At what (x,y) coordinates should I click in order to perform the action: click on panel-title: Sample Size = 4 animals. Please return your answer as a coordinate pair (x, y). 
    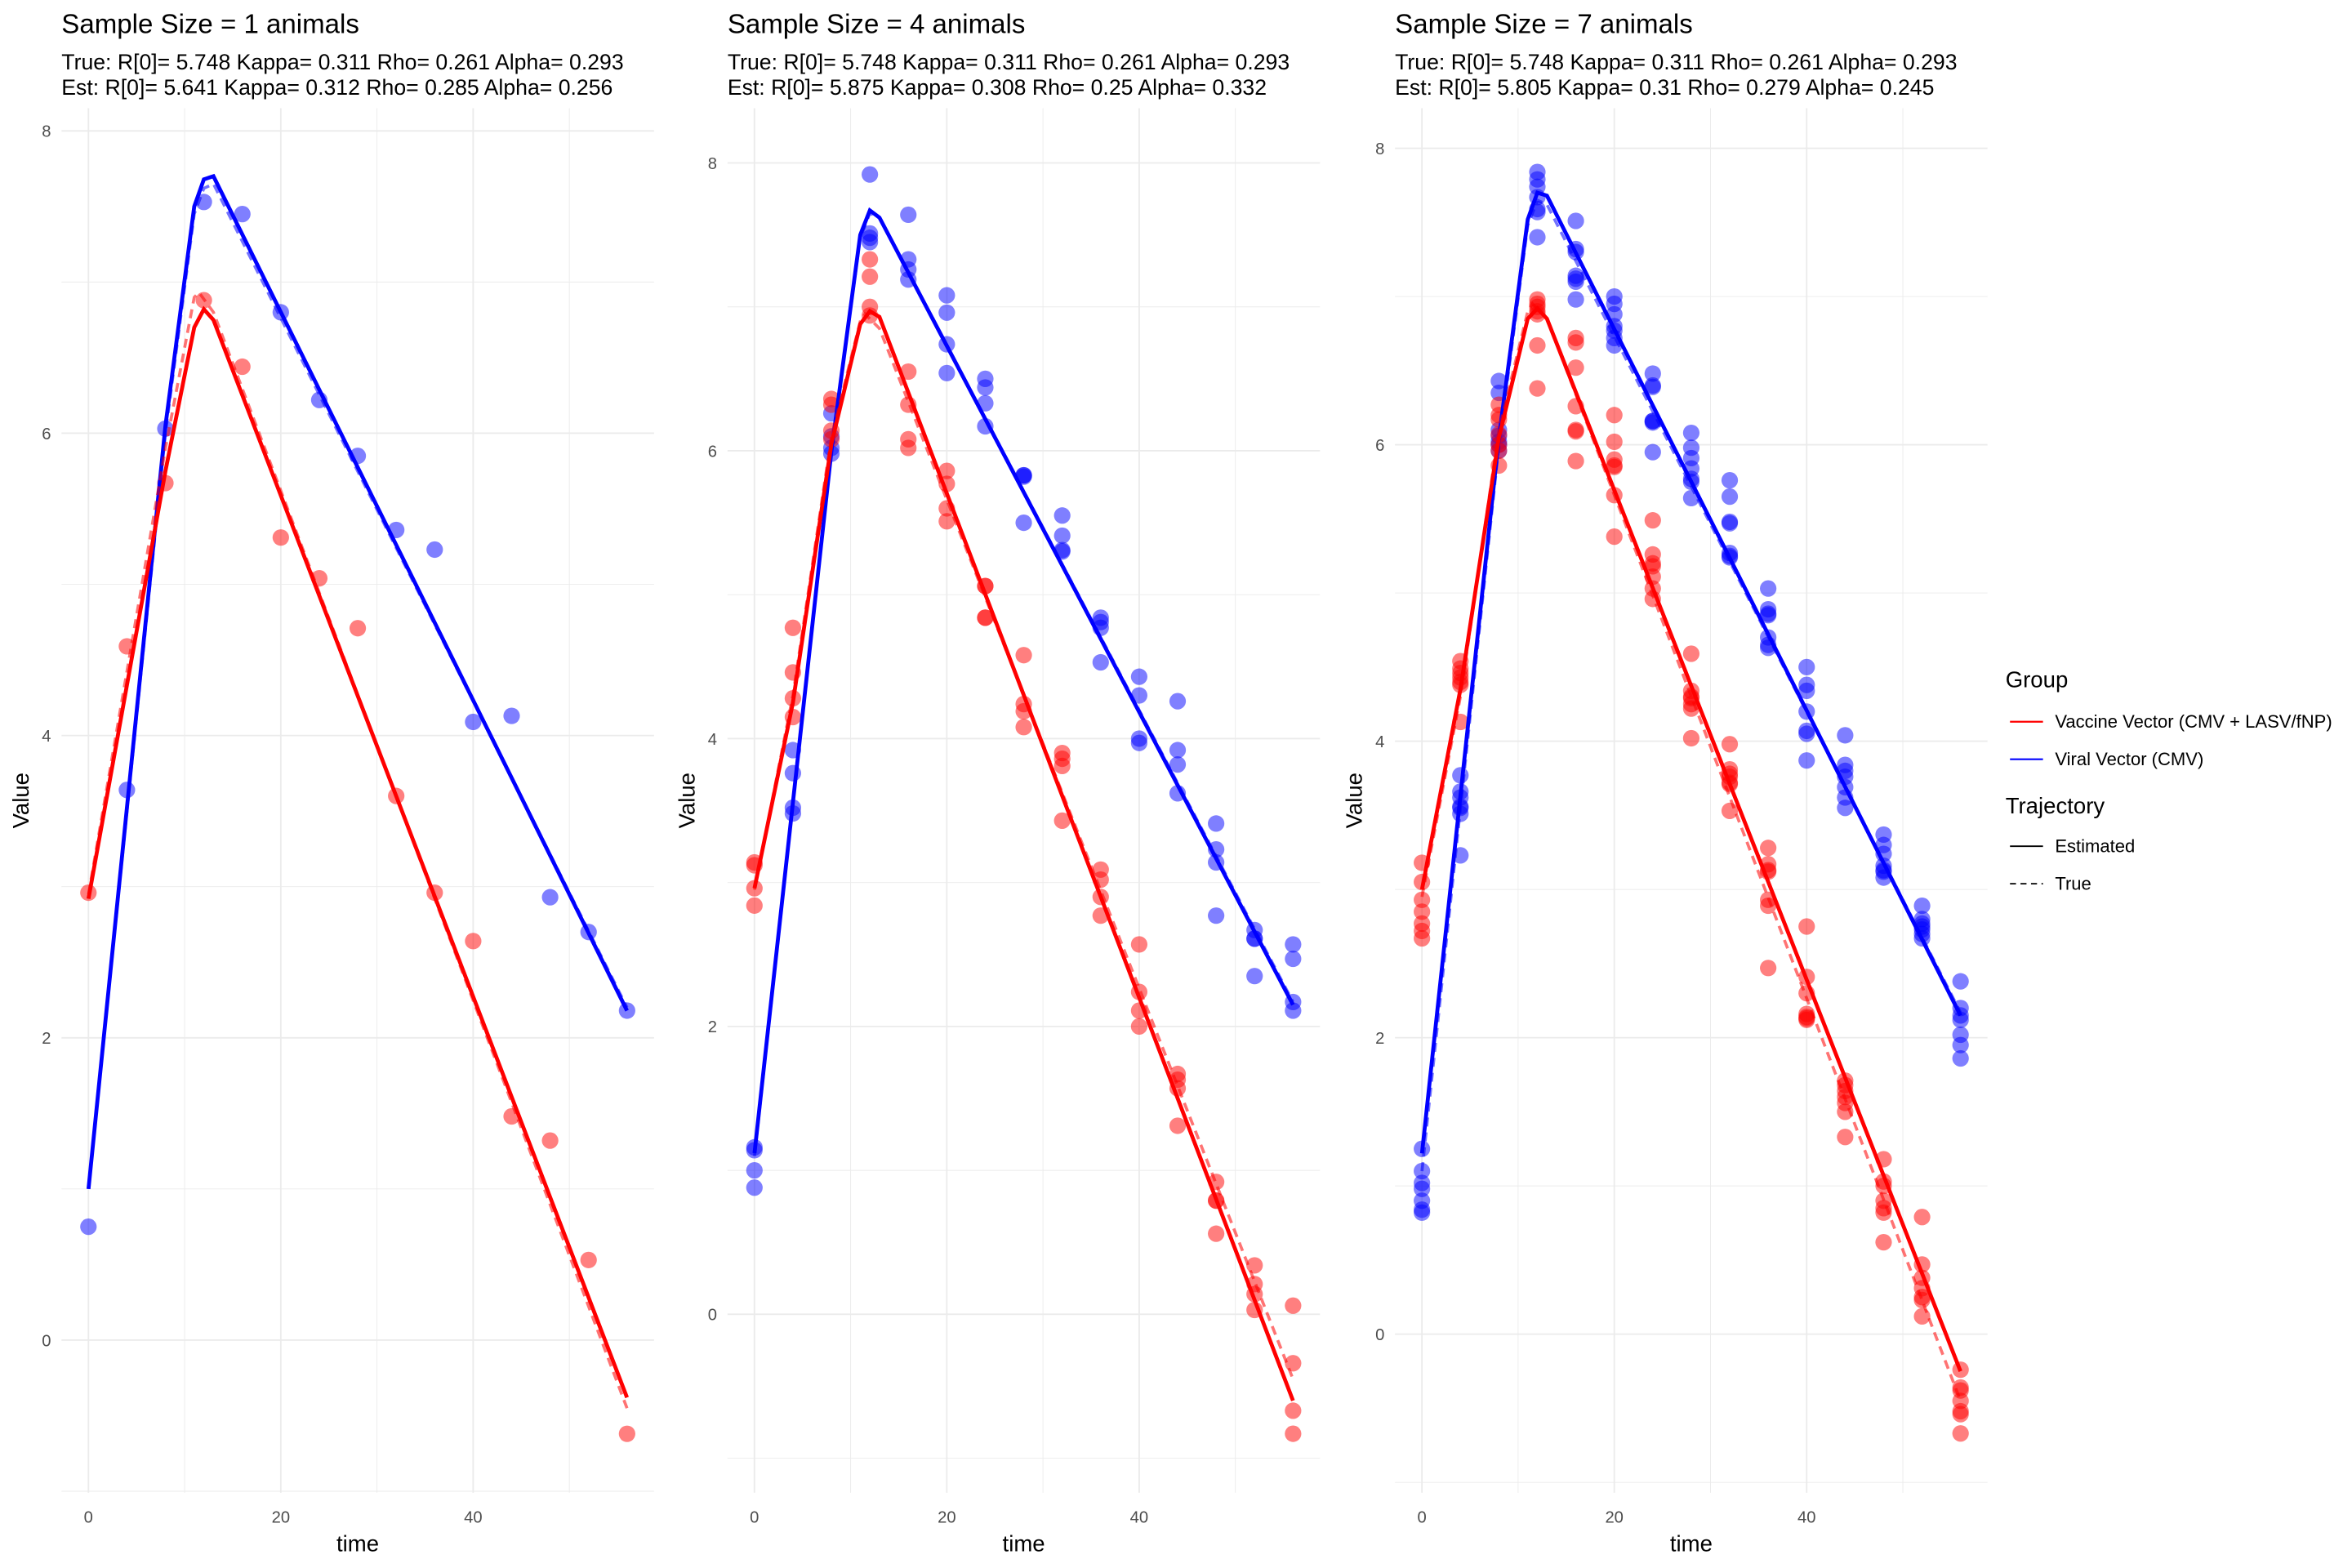
    Looking at the image, I should click on (877, 25).